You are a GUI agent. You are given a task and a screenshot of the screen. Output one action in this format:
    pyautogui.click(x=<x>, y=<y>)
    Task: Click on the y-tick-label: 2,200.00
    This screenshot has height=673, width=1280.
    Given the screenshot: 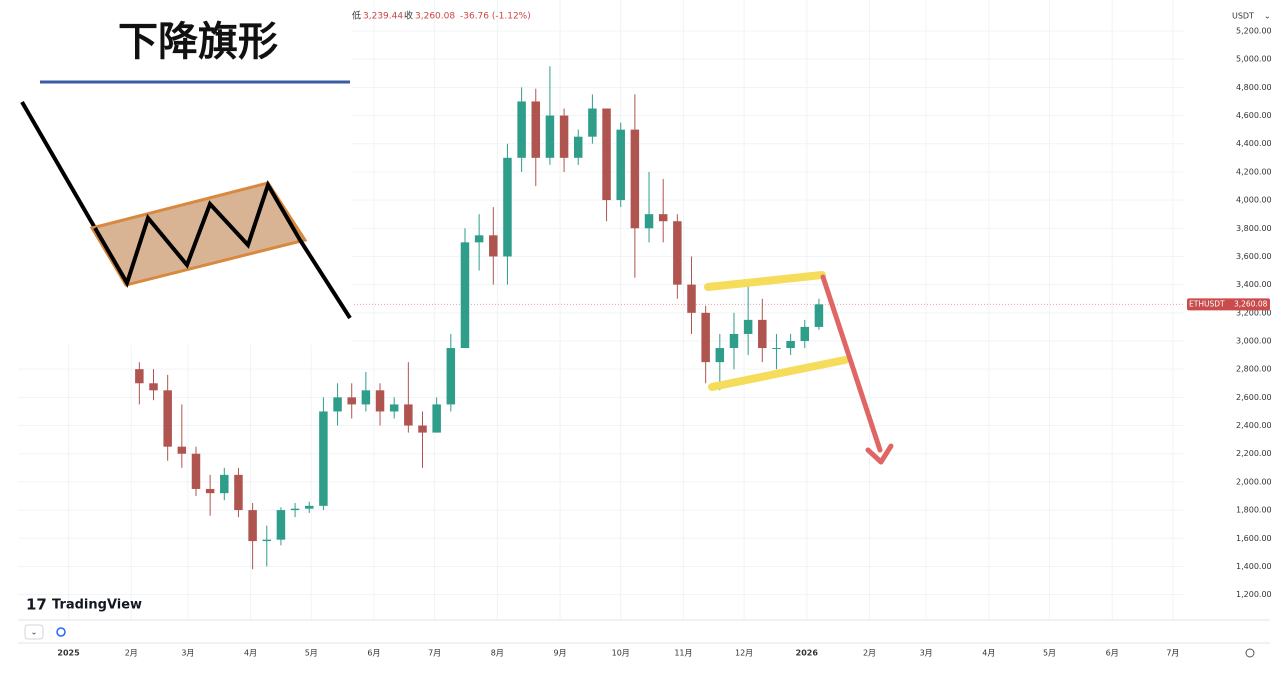 What is the action you would take?
    pyautogui.click(x=1254, y=453)
    